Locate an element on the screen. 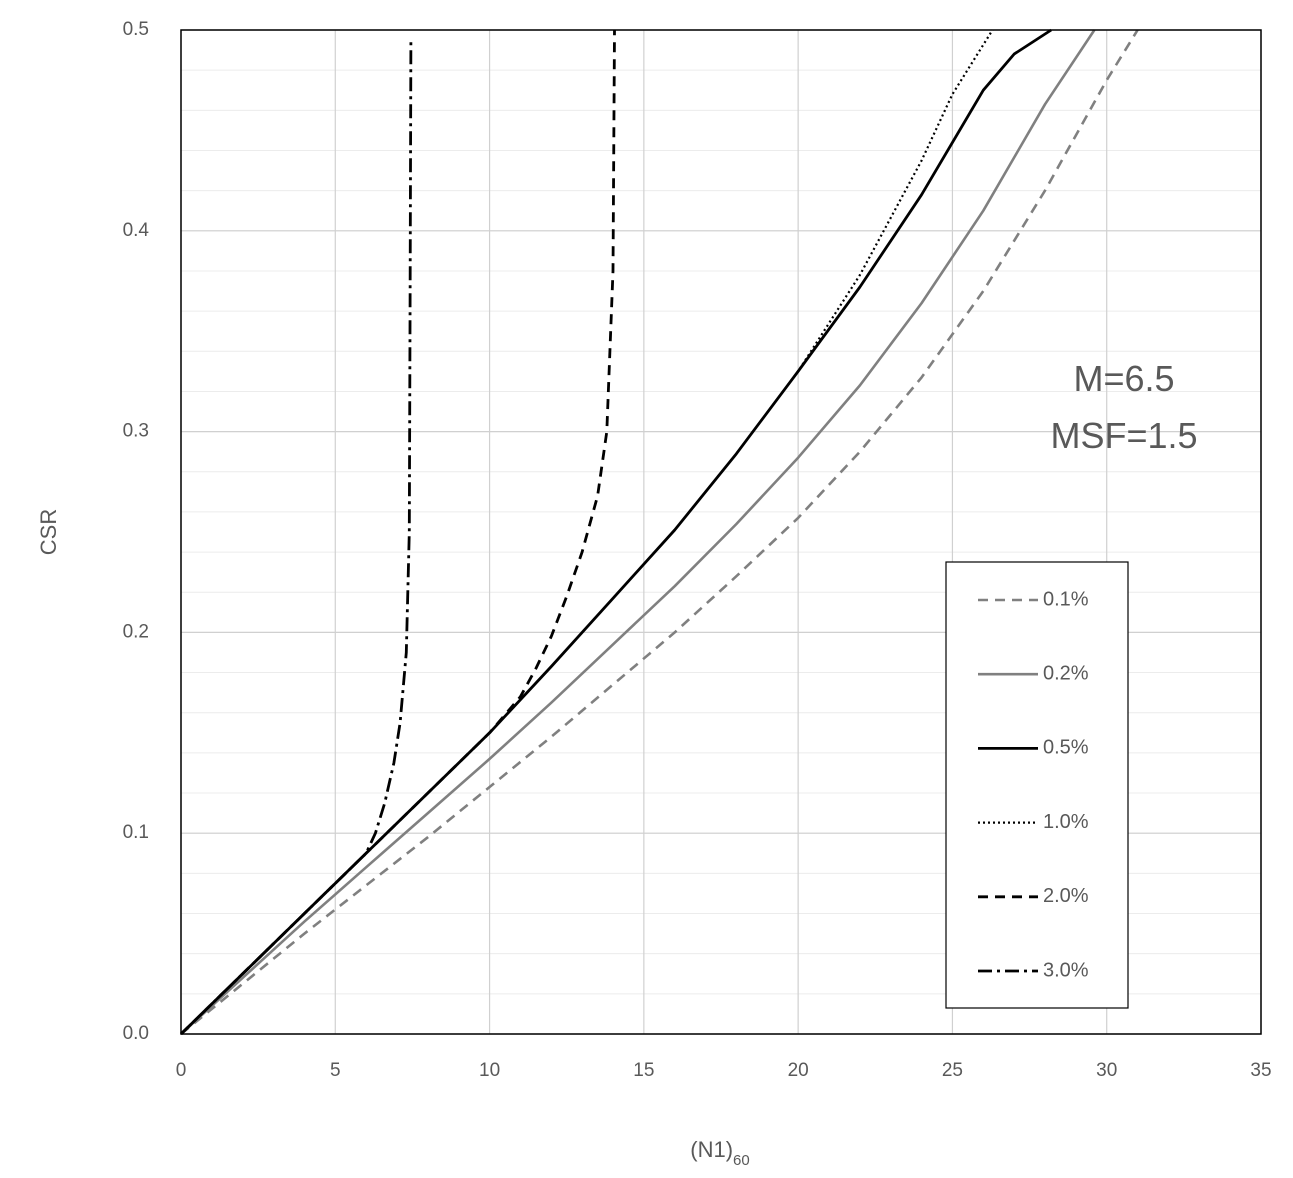 The height and width of the screenshot is (1178, 1293). y-tick-label: 0.1 is located at coordinates (136, 832).